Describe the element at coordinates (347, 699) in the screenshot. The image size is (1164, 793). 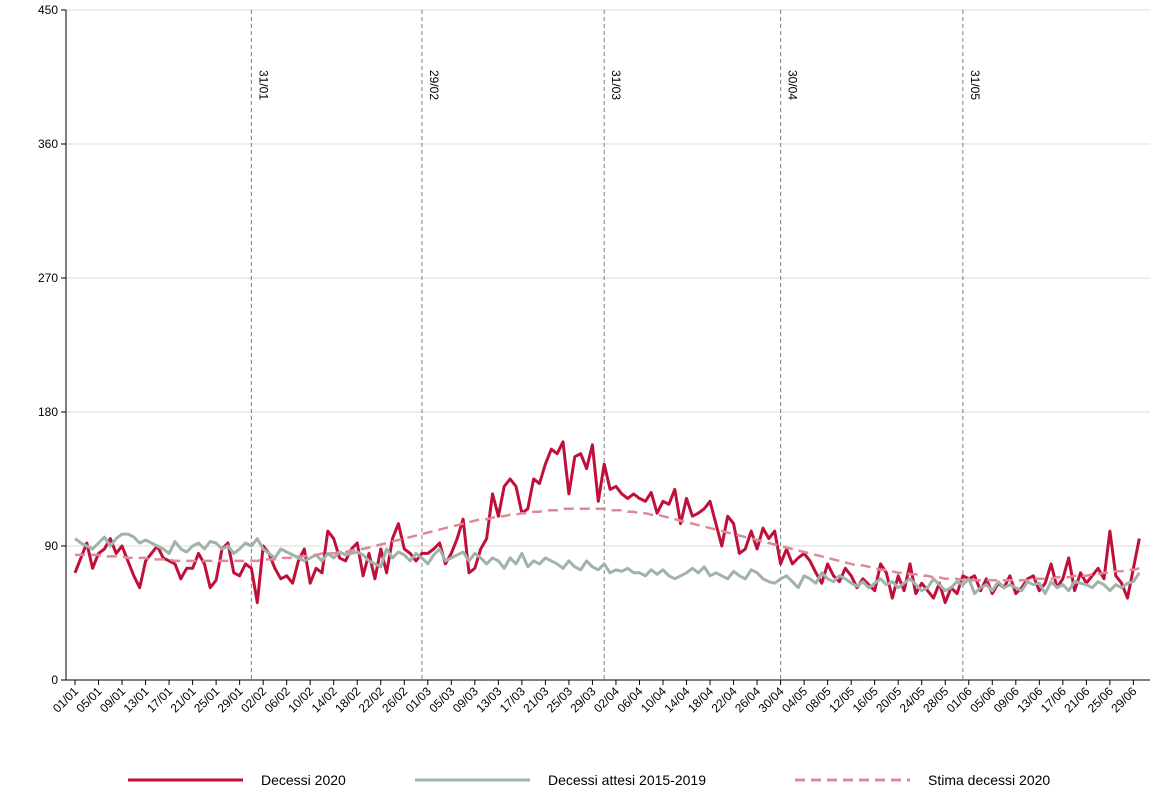
I see `x-tick-label: 18/02` at that location.